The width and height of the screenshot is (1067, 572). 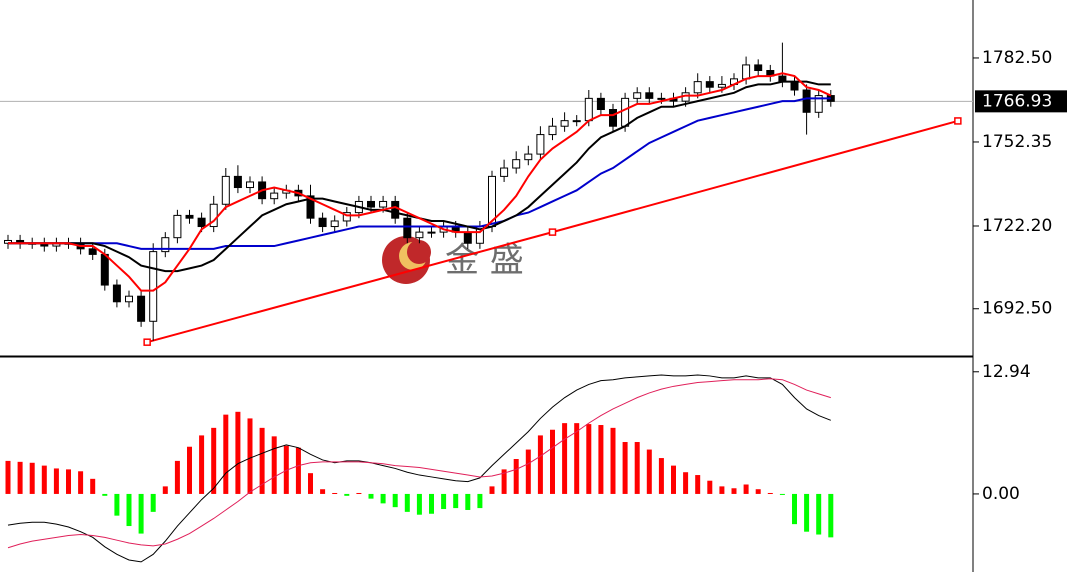 What do you see at coordinates (484, 261) in the screenshot?
I see `watermark: 金 盛` at bounding box center [484, 261].